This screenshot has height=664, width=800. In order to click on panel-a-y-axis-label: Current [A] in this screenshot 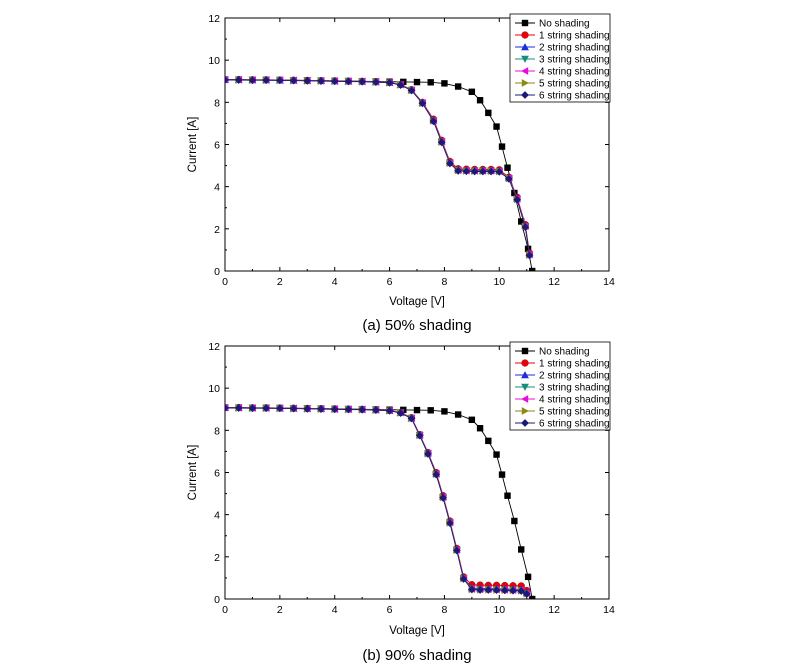, I will do `click(193, 145)`.